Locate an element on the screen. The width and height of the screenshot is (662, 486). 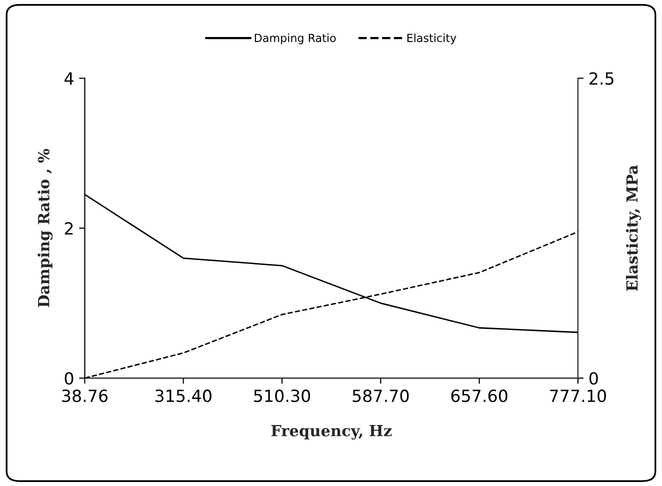
y2-tick-label: 2.5 is located at coordinates (602, 78).